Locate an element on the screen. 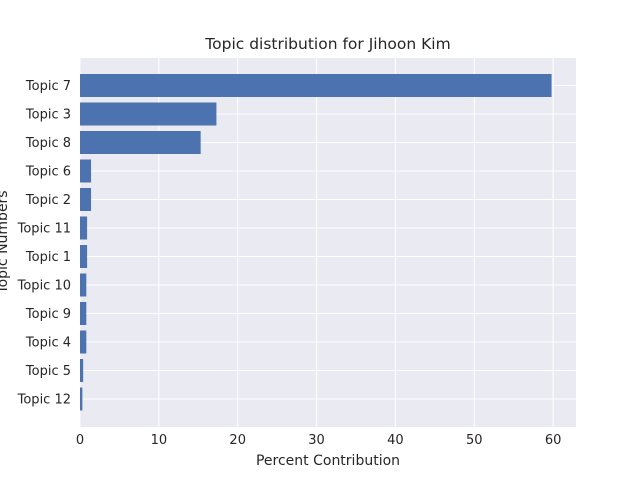 Image resolution: width=640 pixels, height=480 pixels. x-tick-label: 50 is located at coordinates (474, 440).